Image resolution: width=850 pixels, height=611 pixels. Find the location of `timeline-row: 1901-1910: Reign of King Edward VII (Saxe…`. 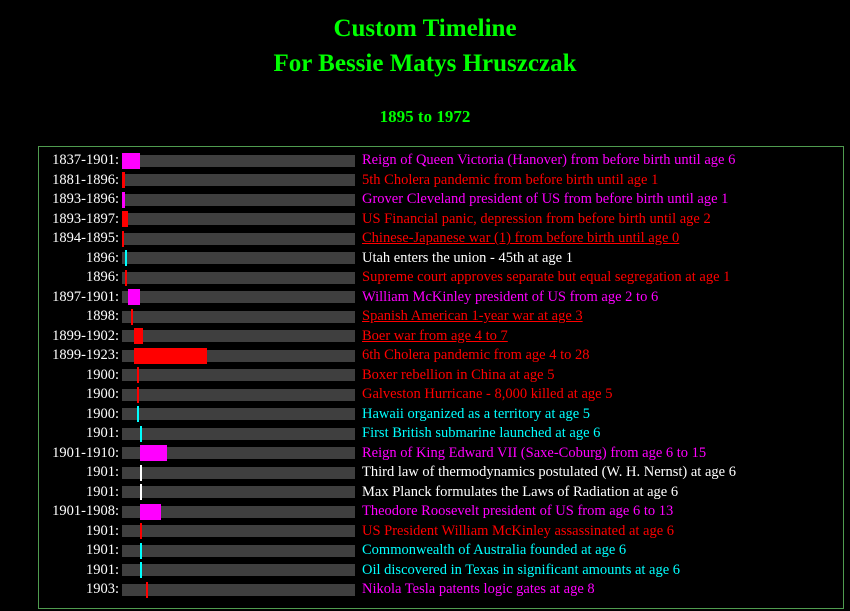

timeline-row: 1901-1910: Reign of King Edward VII (Saxe… is located at coordinates (441, 454).